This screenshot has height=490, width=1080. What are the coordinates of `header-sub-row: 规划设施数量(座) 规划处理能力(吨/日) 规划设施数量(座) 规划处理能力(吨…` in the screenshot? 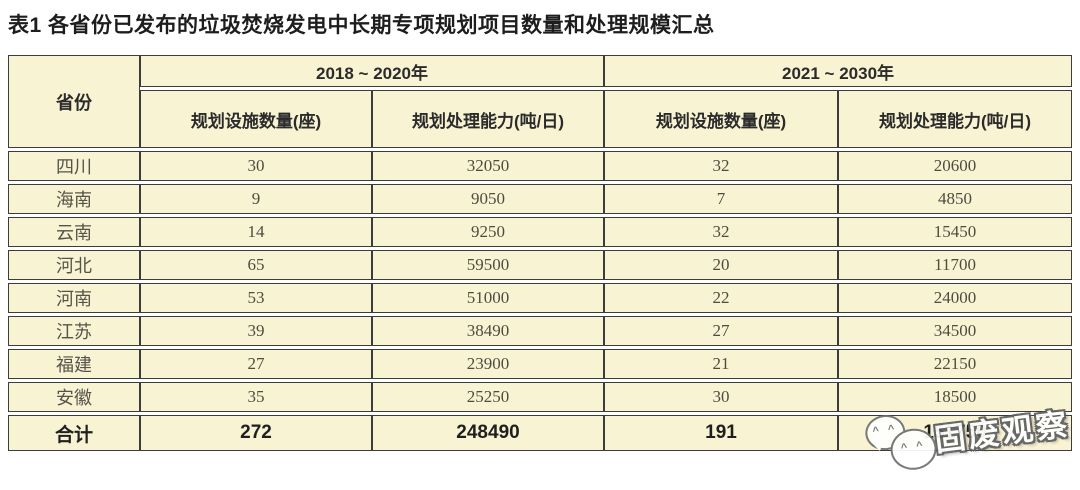 It's located at (540, 119).